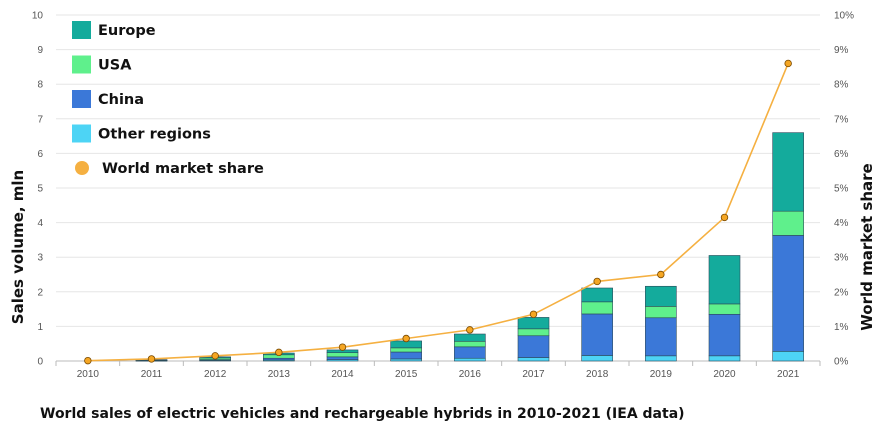 The image size is (878, 436). What do you see at coordinates (342, 374) in the screenshot?
I see `x-tick-label: 2014` at bounding box center [342, 374].